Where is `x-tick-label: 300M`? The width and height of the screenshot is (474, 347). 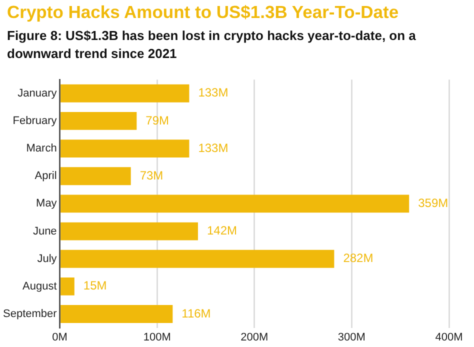
x-tick-label: 300M is located at coordinates (352, 337).